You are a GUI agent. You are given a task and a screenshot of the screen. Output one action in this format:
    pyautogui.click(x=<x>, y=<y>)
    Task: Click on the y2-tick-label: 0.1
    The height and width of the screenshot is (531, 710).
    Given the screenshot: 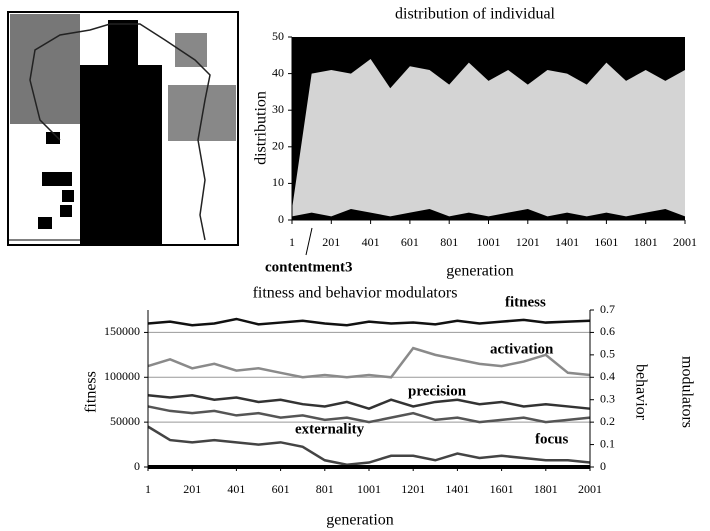 What is the action you would take?
    pyautogui.click(x=607, y=443)
    